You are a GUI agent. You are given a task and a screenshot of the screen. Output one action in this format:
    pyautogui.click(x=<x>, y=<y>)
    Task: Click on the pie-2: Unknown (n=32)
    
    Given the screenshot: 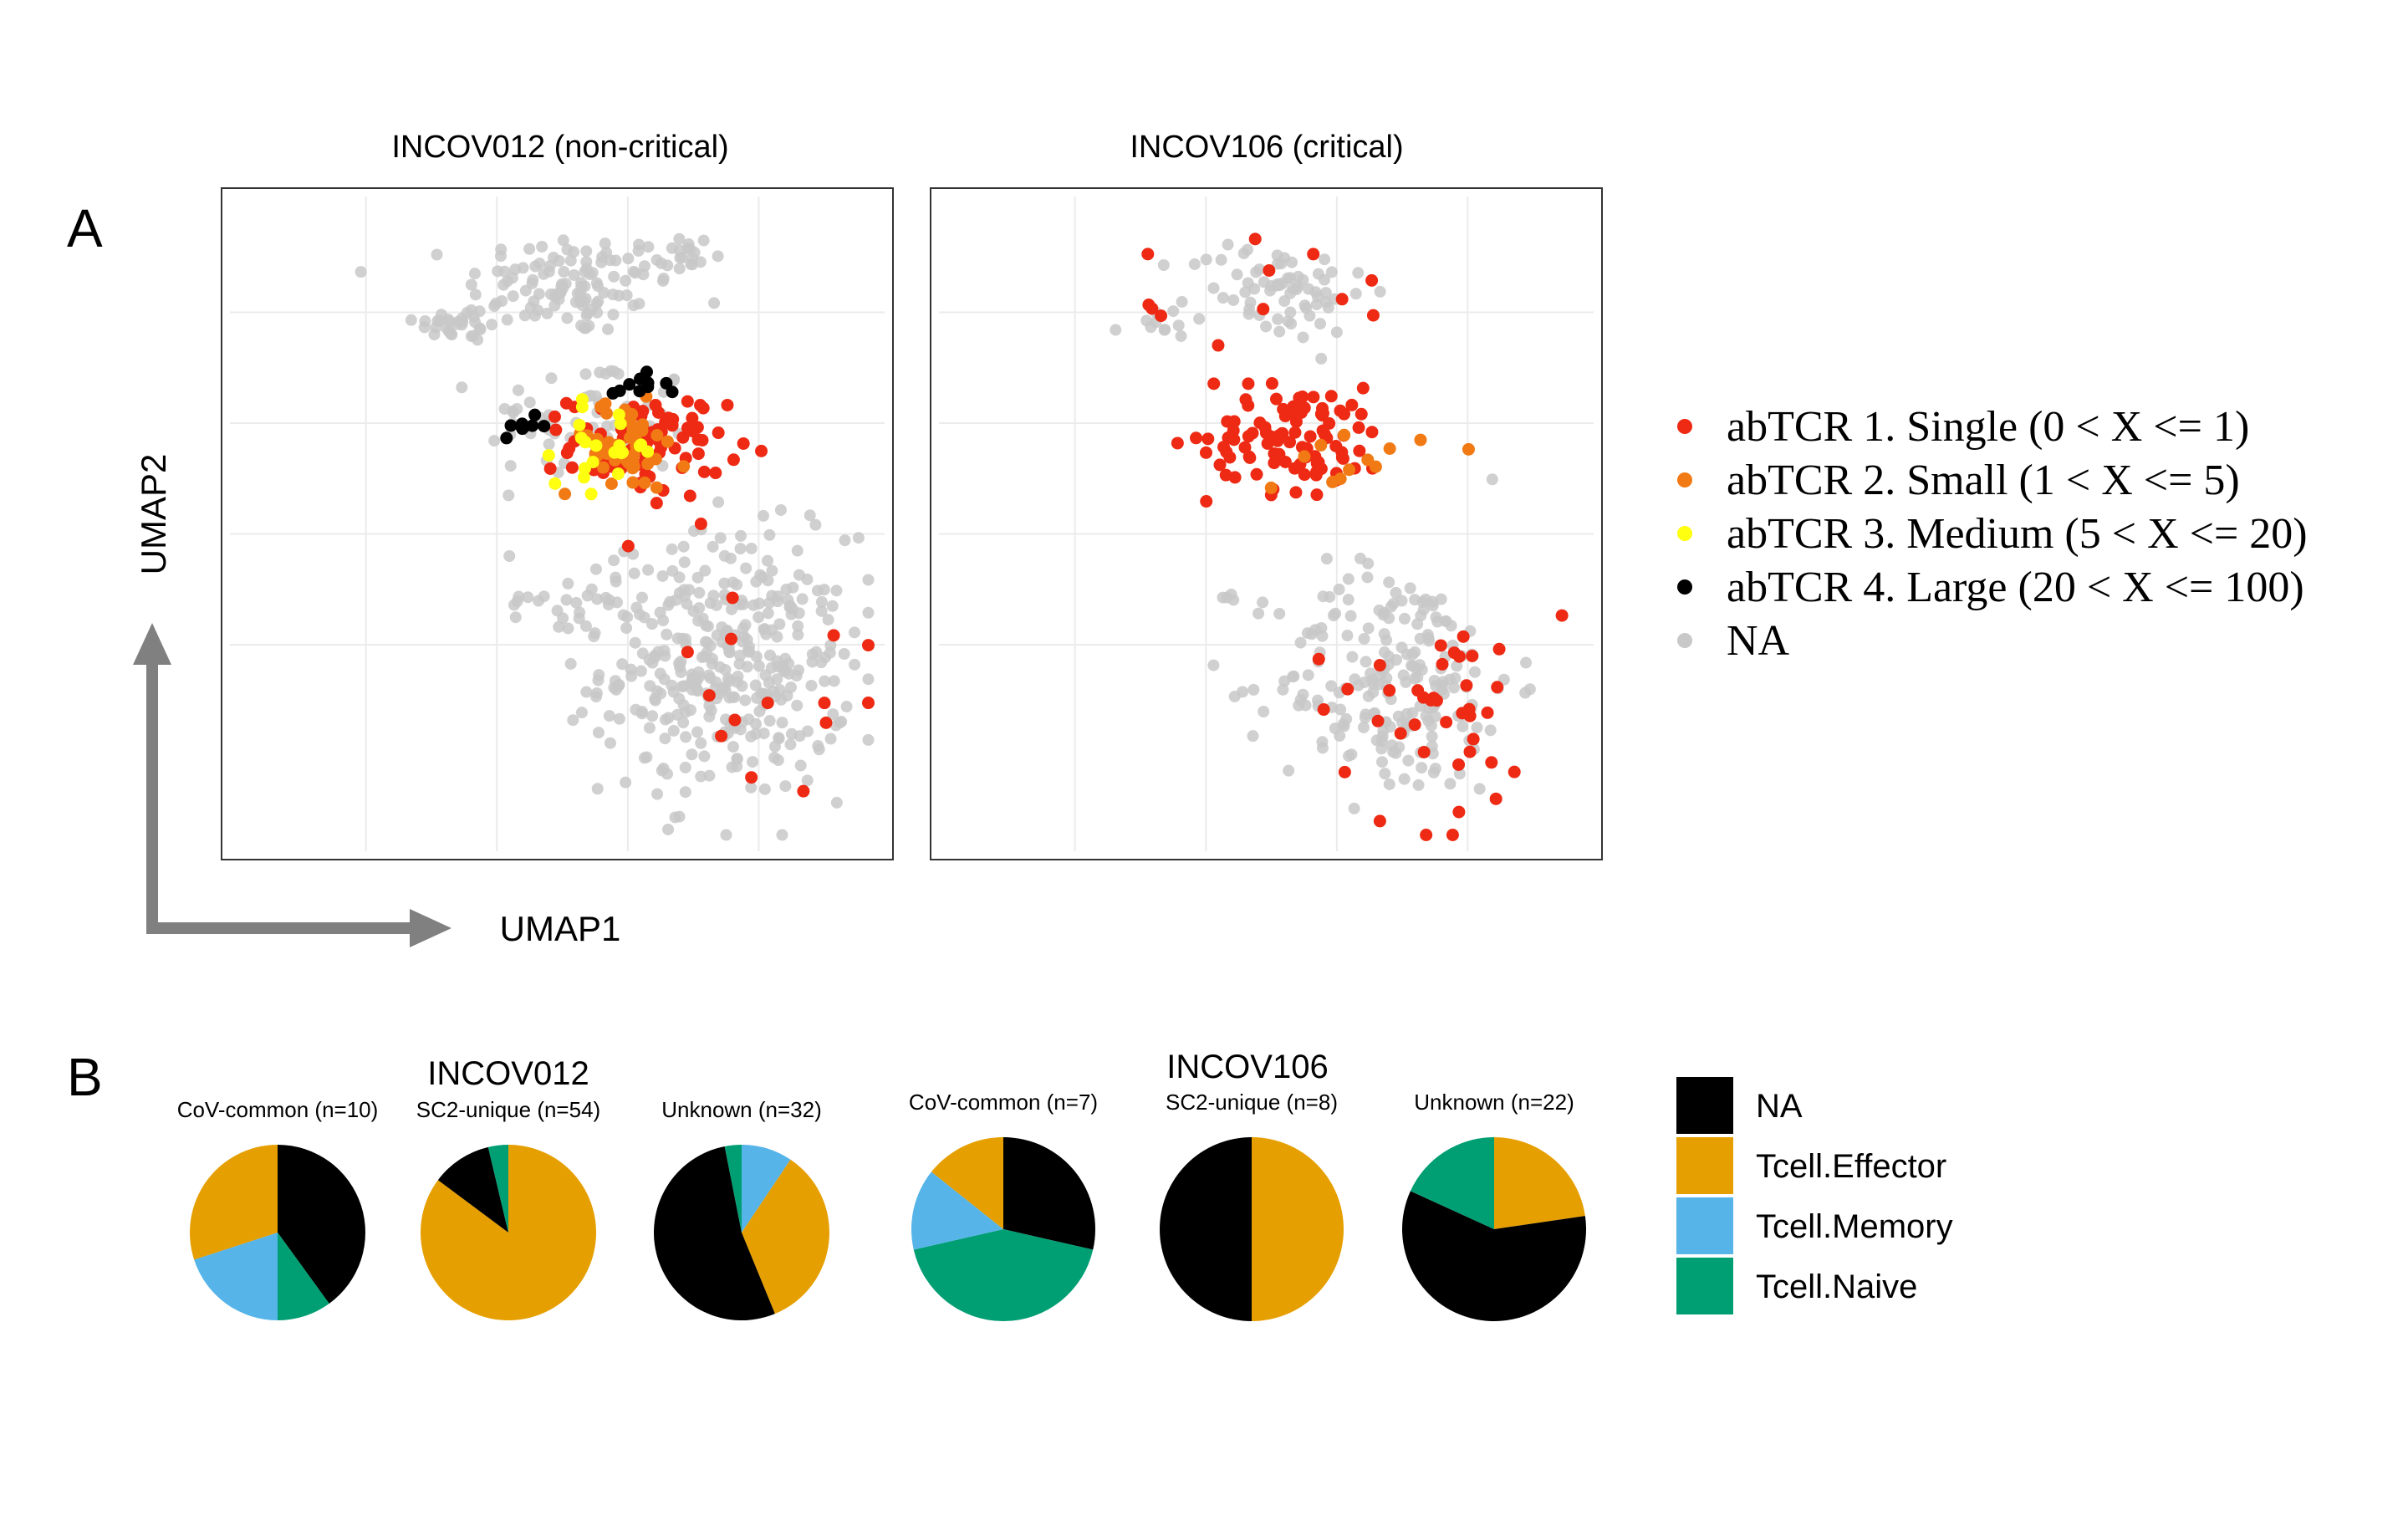 What is the action you would take?
    pyautogui.click(x=741, y=1208)
    